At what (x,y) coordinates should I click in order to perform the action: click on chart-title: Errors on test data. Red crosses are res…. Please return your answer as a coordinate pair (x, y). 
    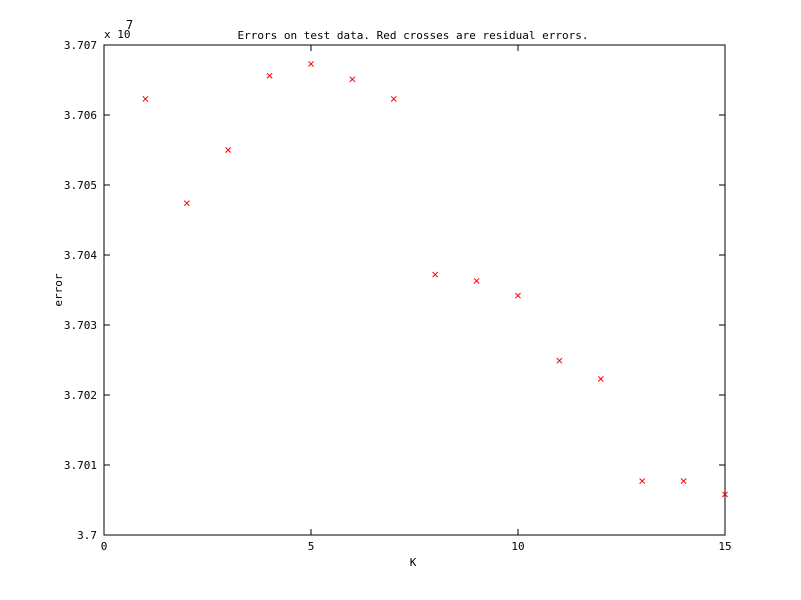
    Looking at the image, I should click on (413, 35).